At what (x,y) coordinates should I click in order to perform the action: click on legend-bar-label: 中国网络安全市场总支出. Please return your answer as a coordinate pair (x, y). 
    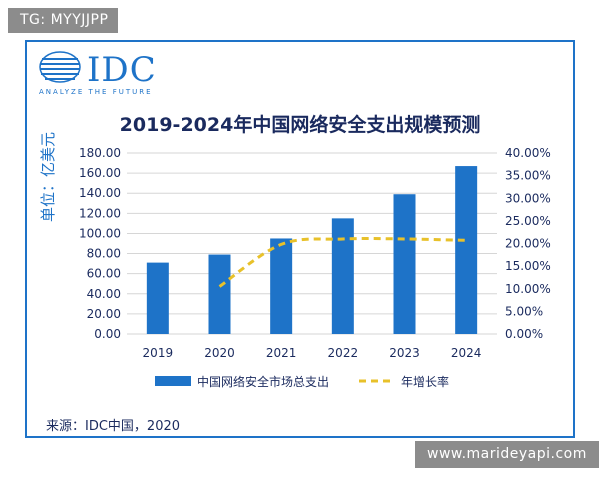
    Looking at the image, I should click on (263, 381).